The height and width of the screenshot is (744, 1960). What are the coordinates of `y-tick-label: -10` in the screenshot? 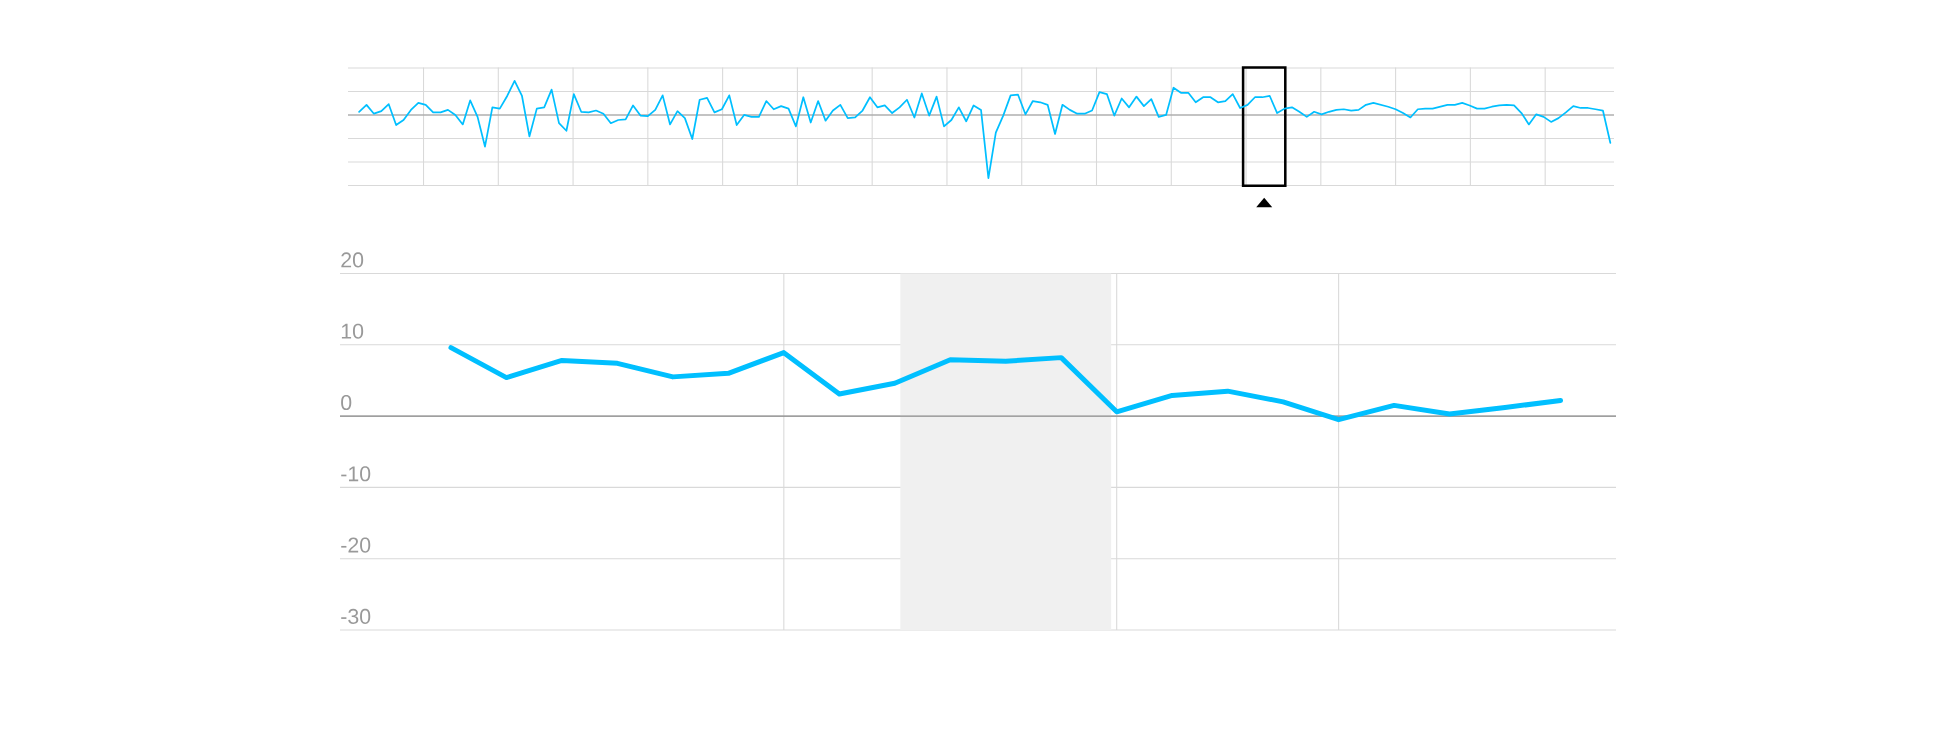 It's located at (356, 474).